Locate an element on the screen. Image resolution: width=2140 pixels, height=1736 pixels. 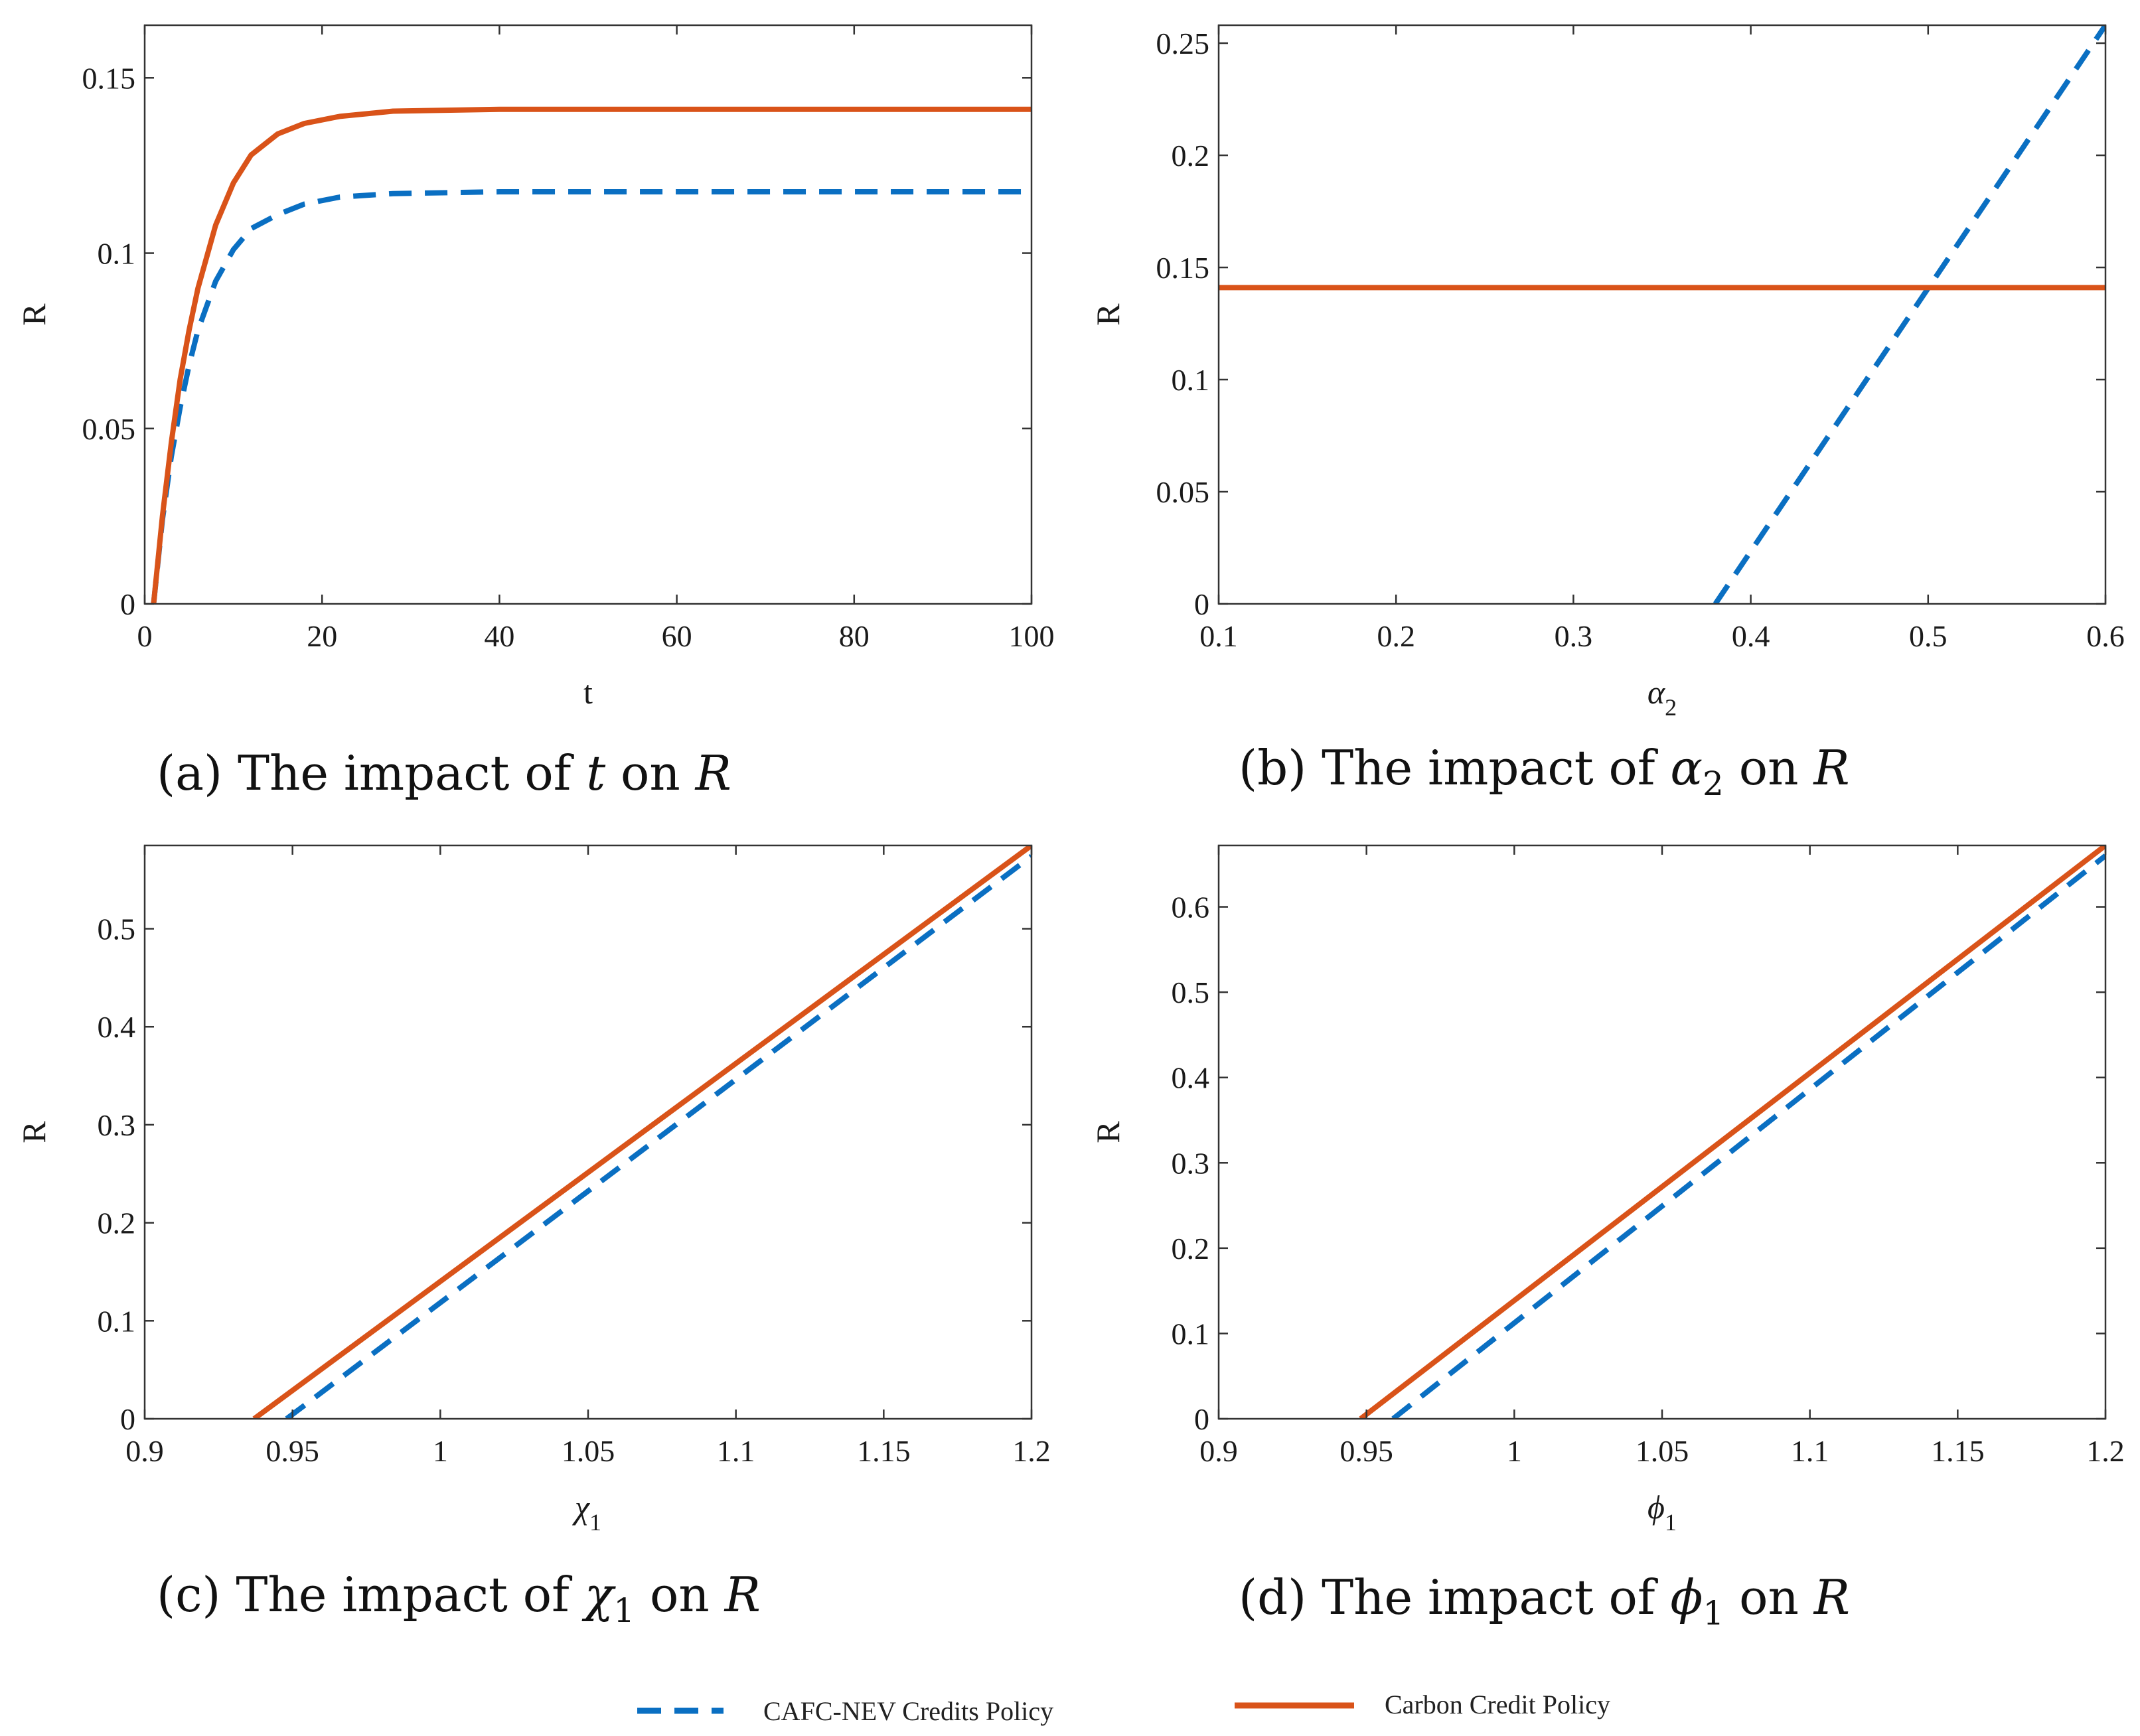
x-tick-label: 0.4 is located at coordinates (1751, 636).